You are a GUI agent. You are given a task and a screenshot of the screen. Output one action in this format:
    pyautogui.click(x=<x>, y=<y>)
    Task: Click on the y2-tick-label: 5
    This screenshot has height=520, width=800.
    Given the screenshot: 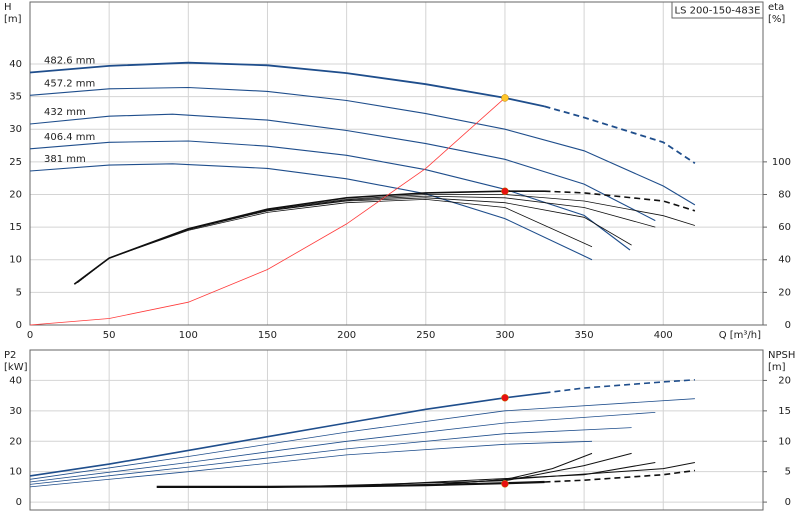 What is the action you would take?
    pyautogui.click(x=788, y=472)
    